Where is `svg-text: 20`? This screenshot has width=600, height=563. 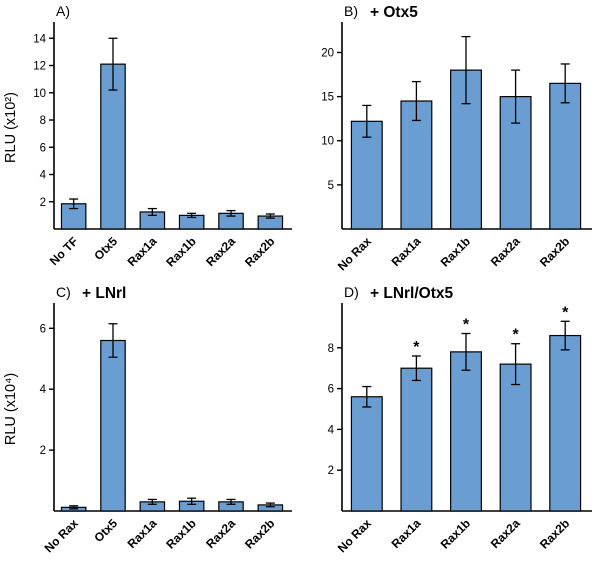
svg-text: 20 is located at coordinates (327, 53).